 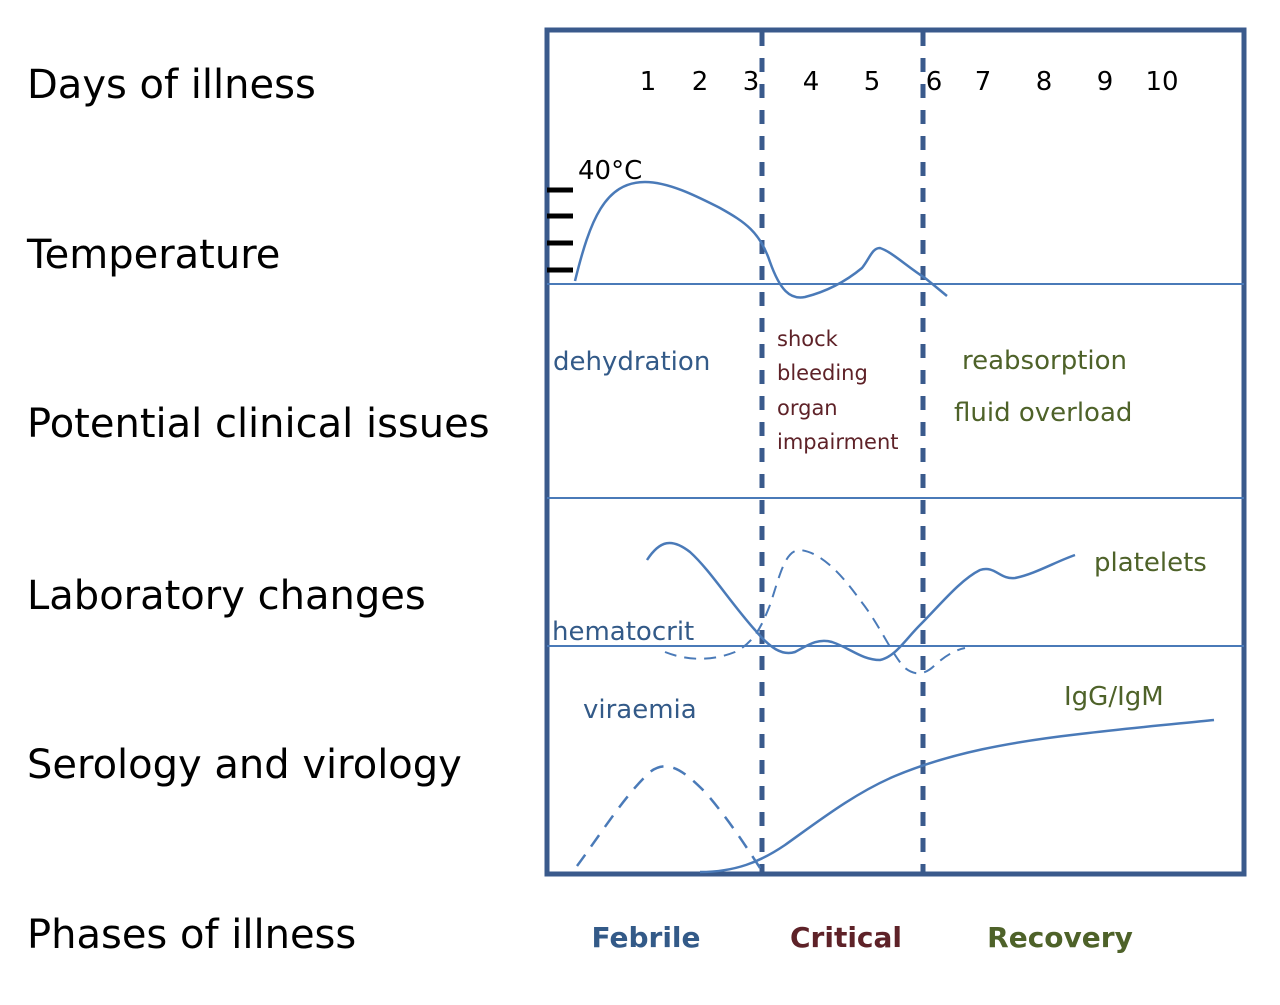 I want to click on hematocrit-label: hematocrit, so click(x=623, y=632).